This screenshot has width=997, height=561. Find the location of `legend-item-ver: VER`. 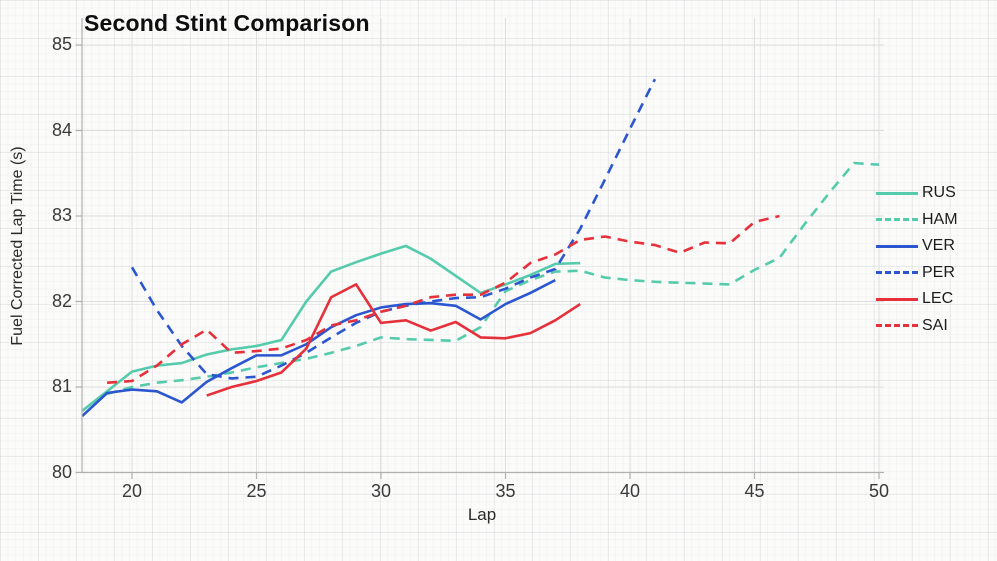

legend-item-ver: VER is located at coordinates (917, 246).